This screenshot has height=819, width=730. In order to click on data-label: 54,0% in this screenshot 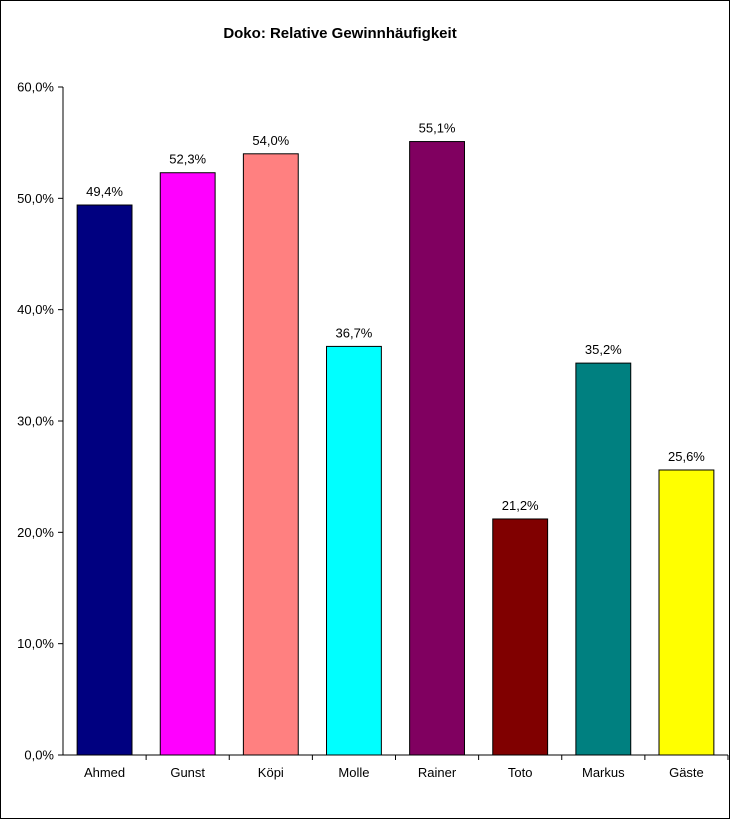, I will do `click(270, 140)`.